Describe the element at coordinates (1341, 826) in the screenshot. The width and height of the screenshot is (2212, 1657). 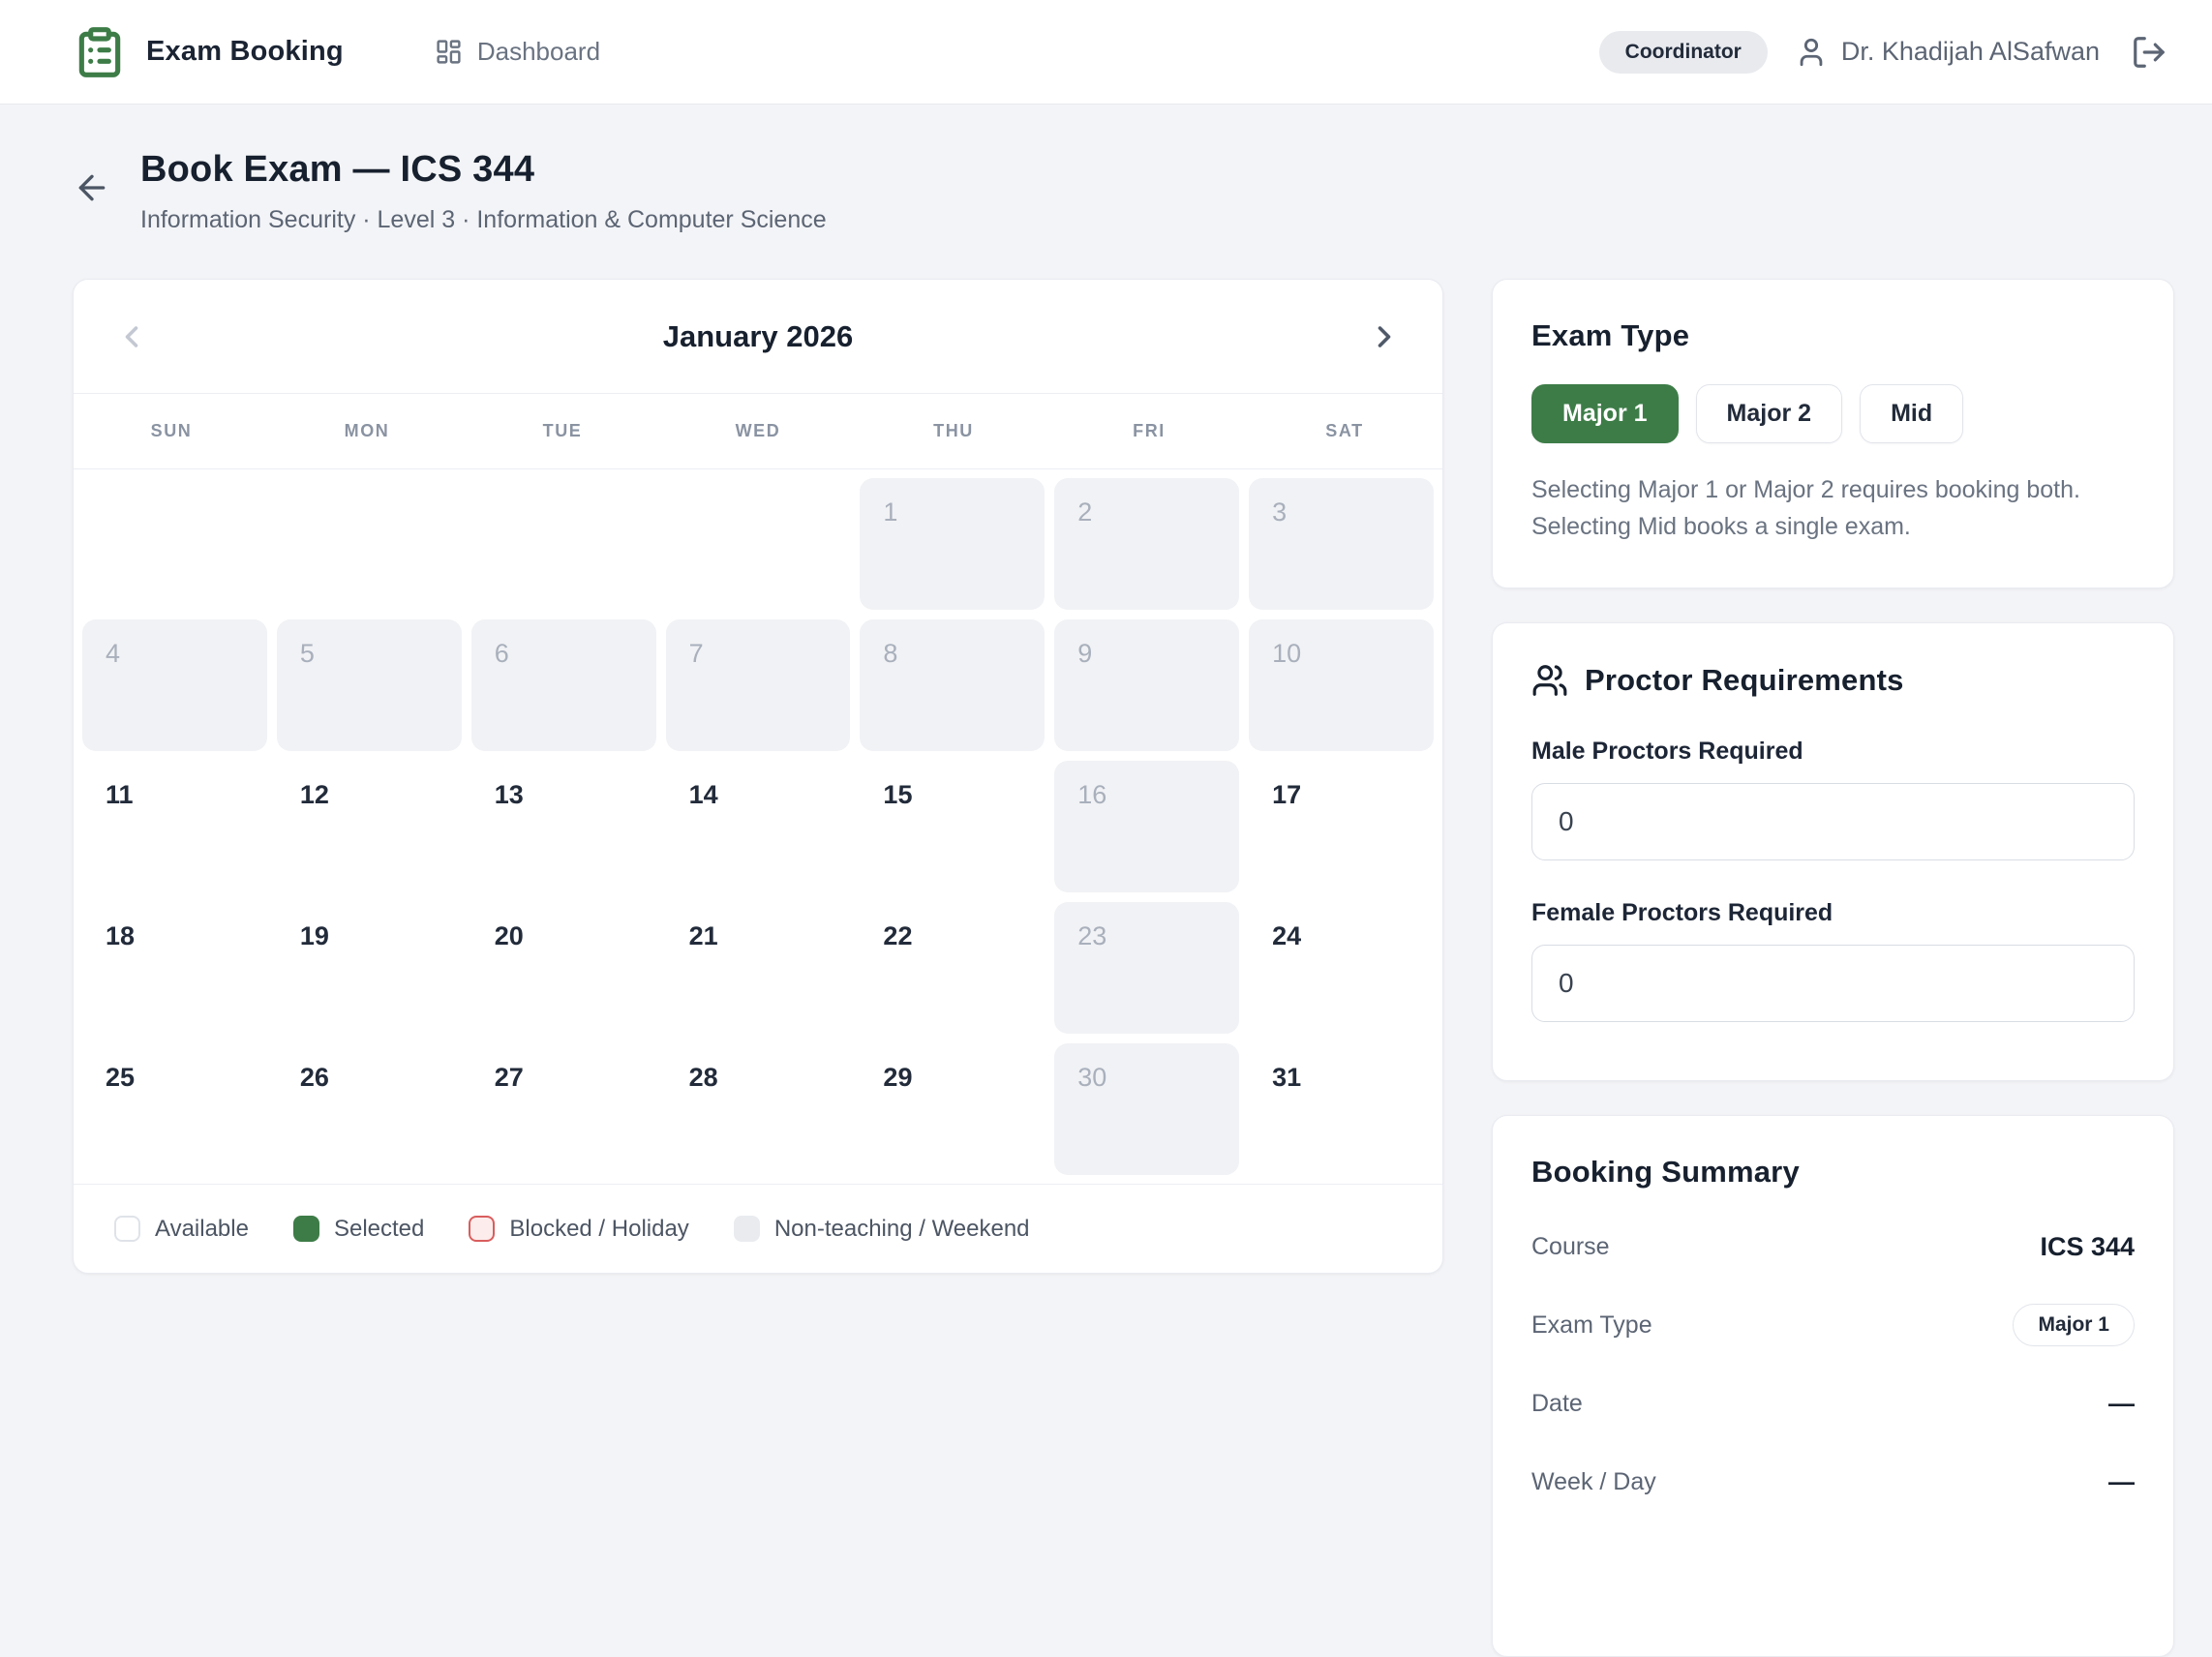
I see `calendar-day-17: 17` at that location.